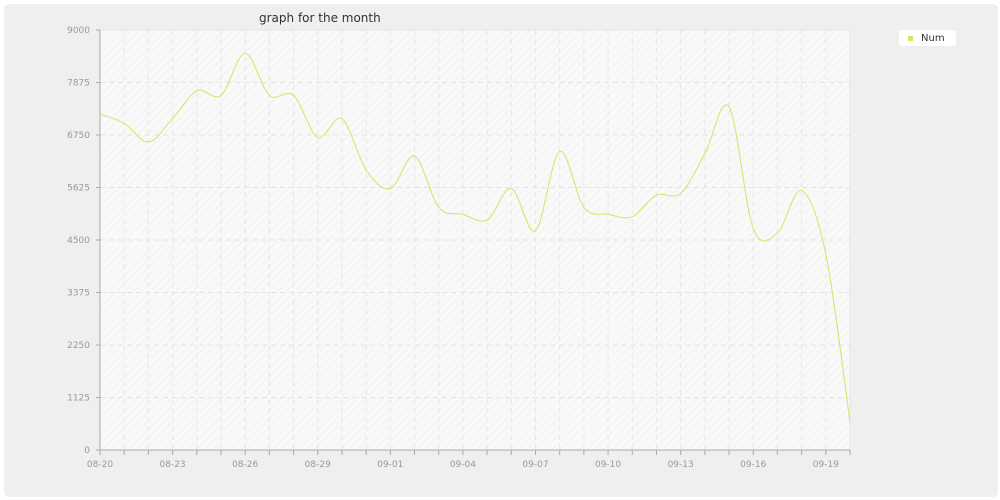 The image size is (1000, 500). What do you see at coordinates (78, 84) in the screenshot?
I see `y-tick-label: 7875` at bounding box center [78, 84].